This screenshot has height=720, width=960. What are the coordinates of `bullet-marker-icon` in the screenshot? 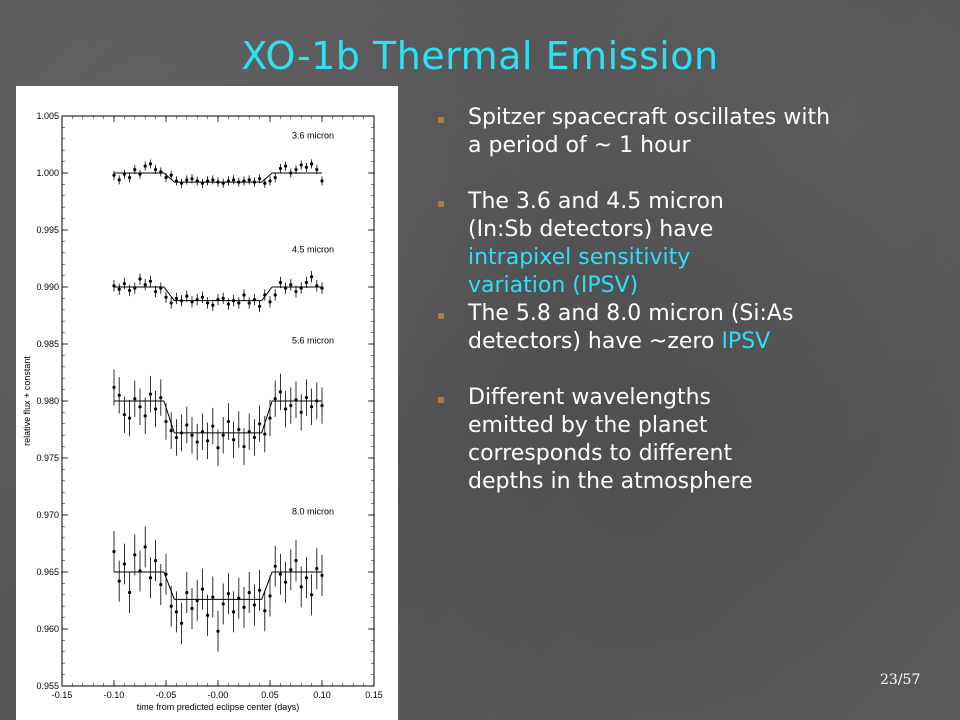 It's located at (441, 120).